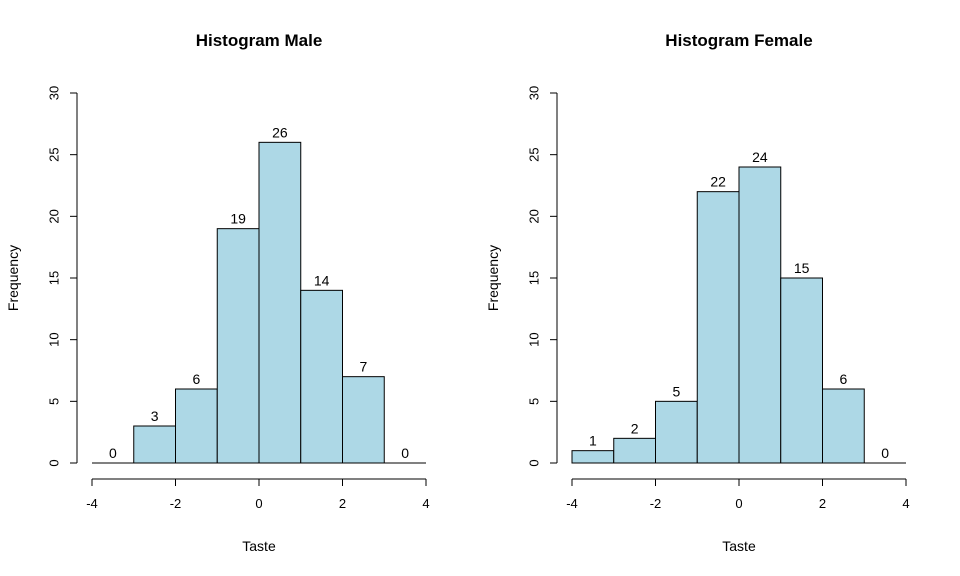 The image size is (960, 576). What do you see at coordinates (259, 40) in the screenshot?
I see `chart-title: Histogram Male` at bounding box center [259, 40].